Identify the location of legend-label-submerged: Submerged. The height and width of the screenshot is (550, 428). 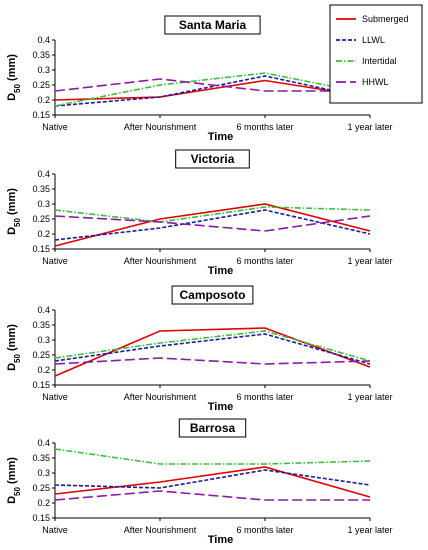
(385, 19).